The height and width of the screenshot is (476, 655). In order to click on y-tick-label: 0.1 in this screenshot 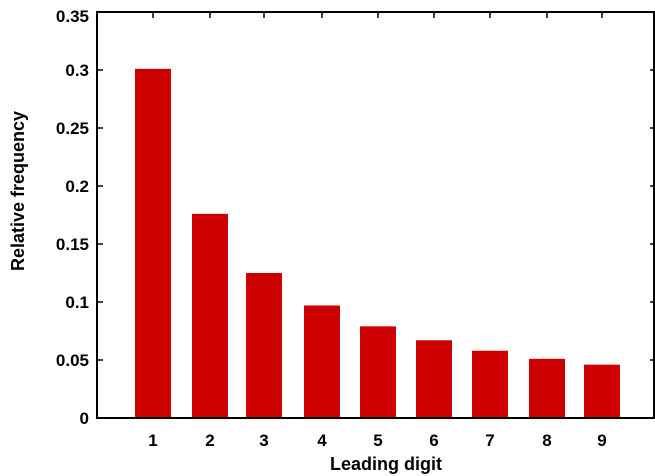, I will do `click(77, 302)`.